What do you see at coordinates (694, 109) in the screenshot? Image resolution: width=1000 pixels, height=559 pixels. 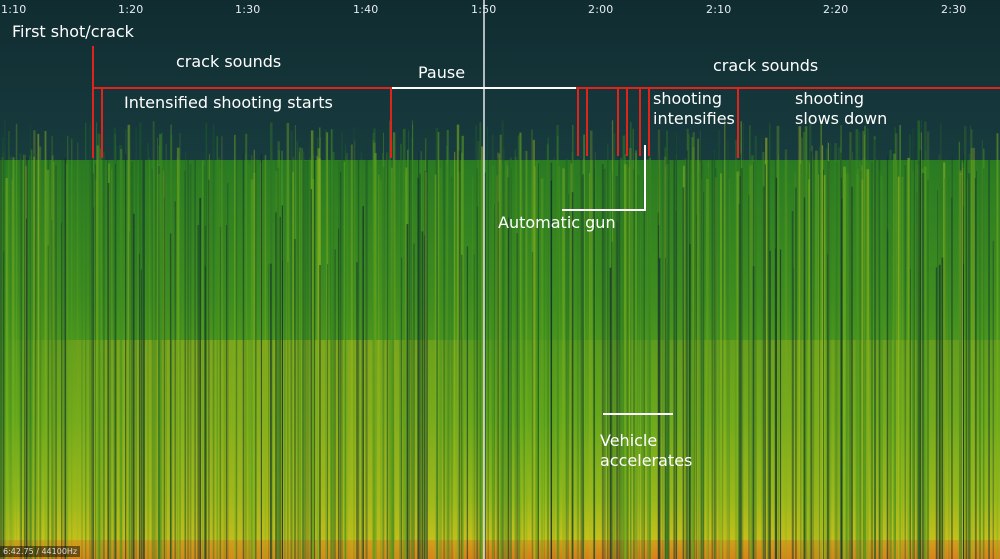 I see `shooting-intensifies-label: shooting intensifies` at bounding box center [694, 109].